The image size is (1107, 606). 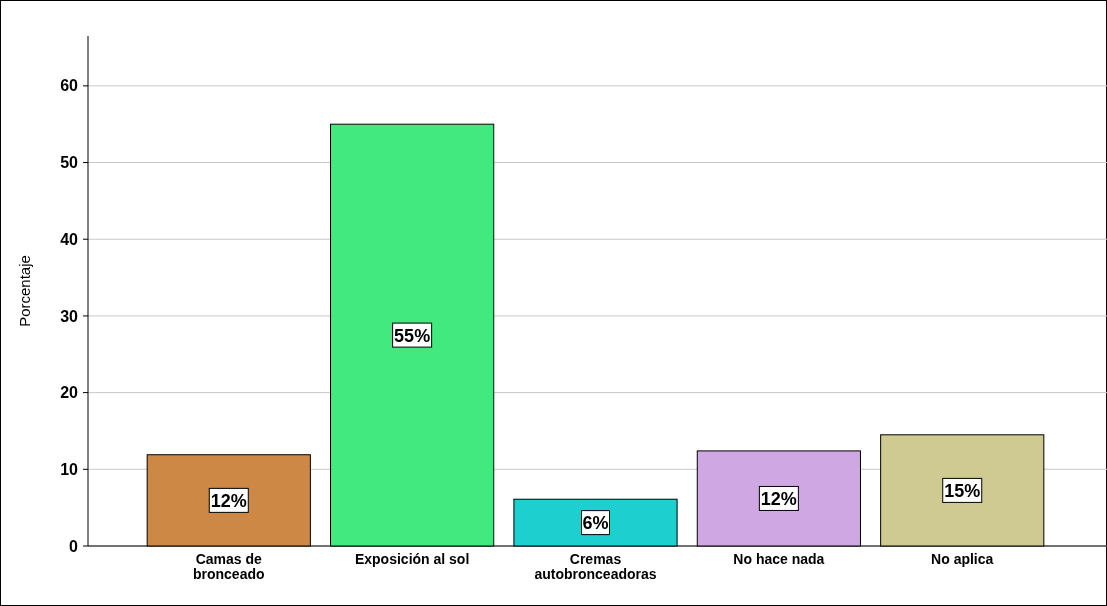 I want to click on y-tick-label: 40, so click(x=69, y=239).